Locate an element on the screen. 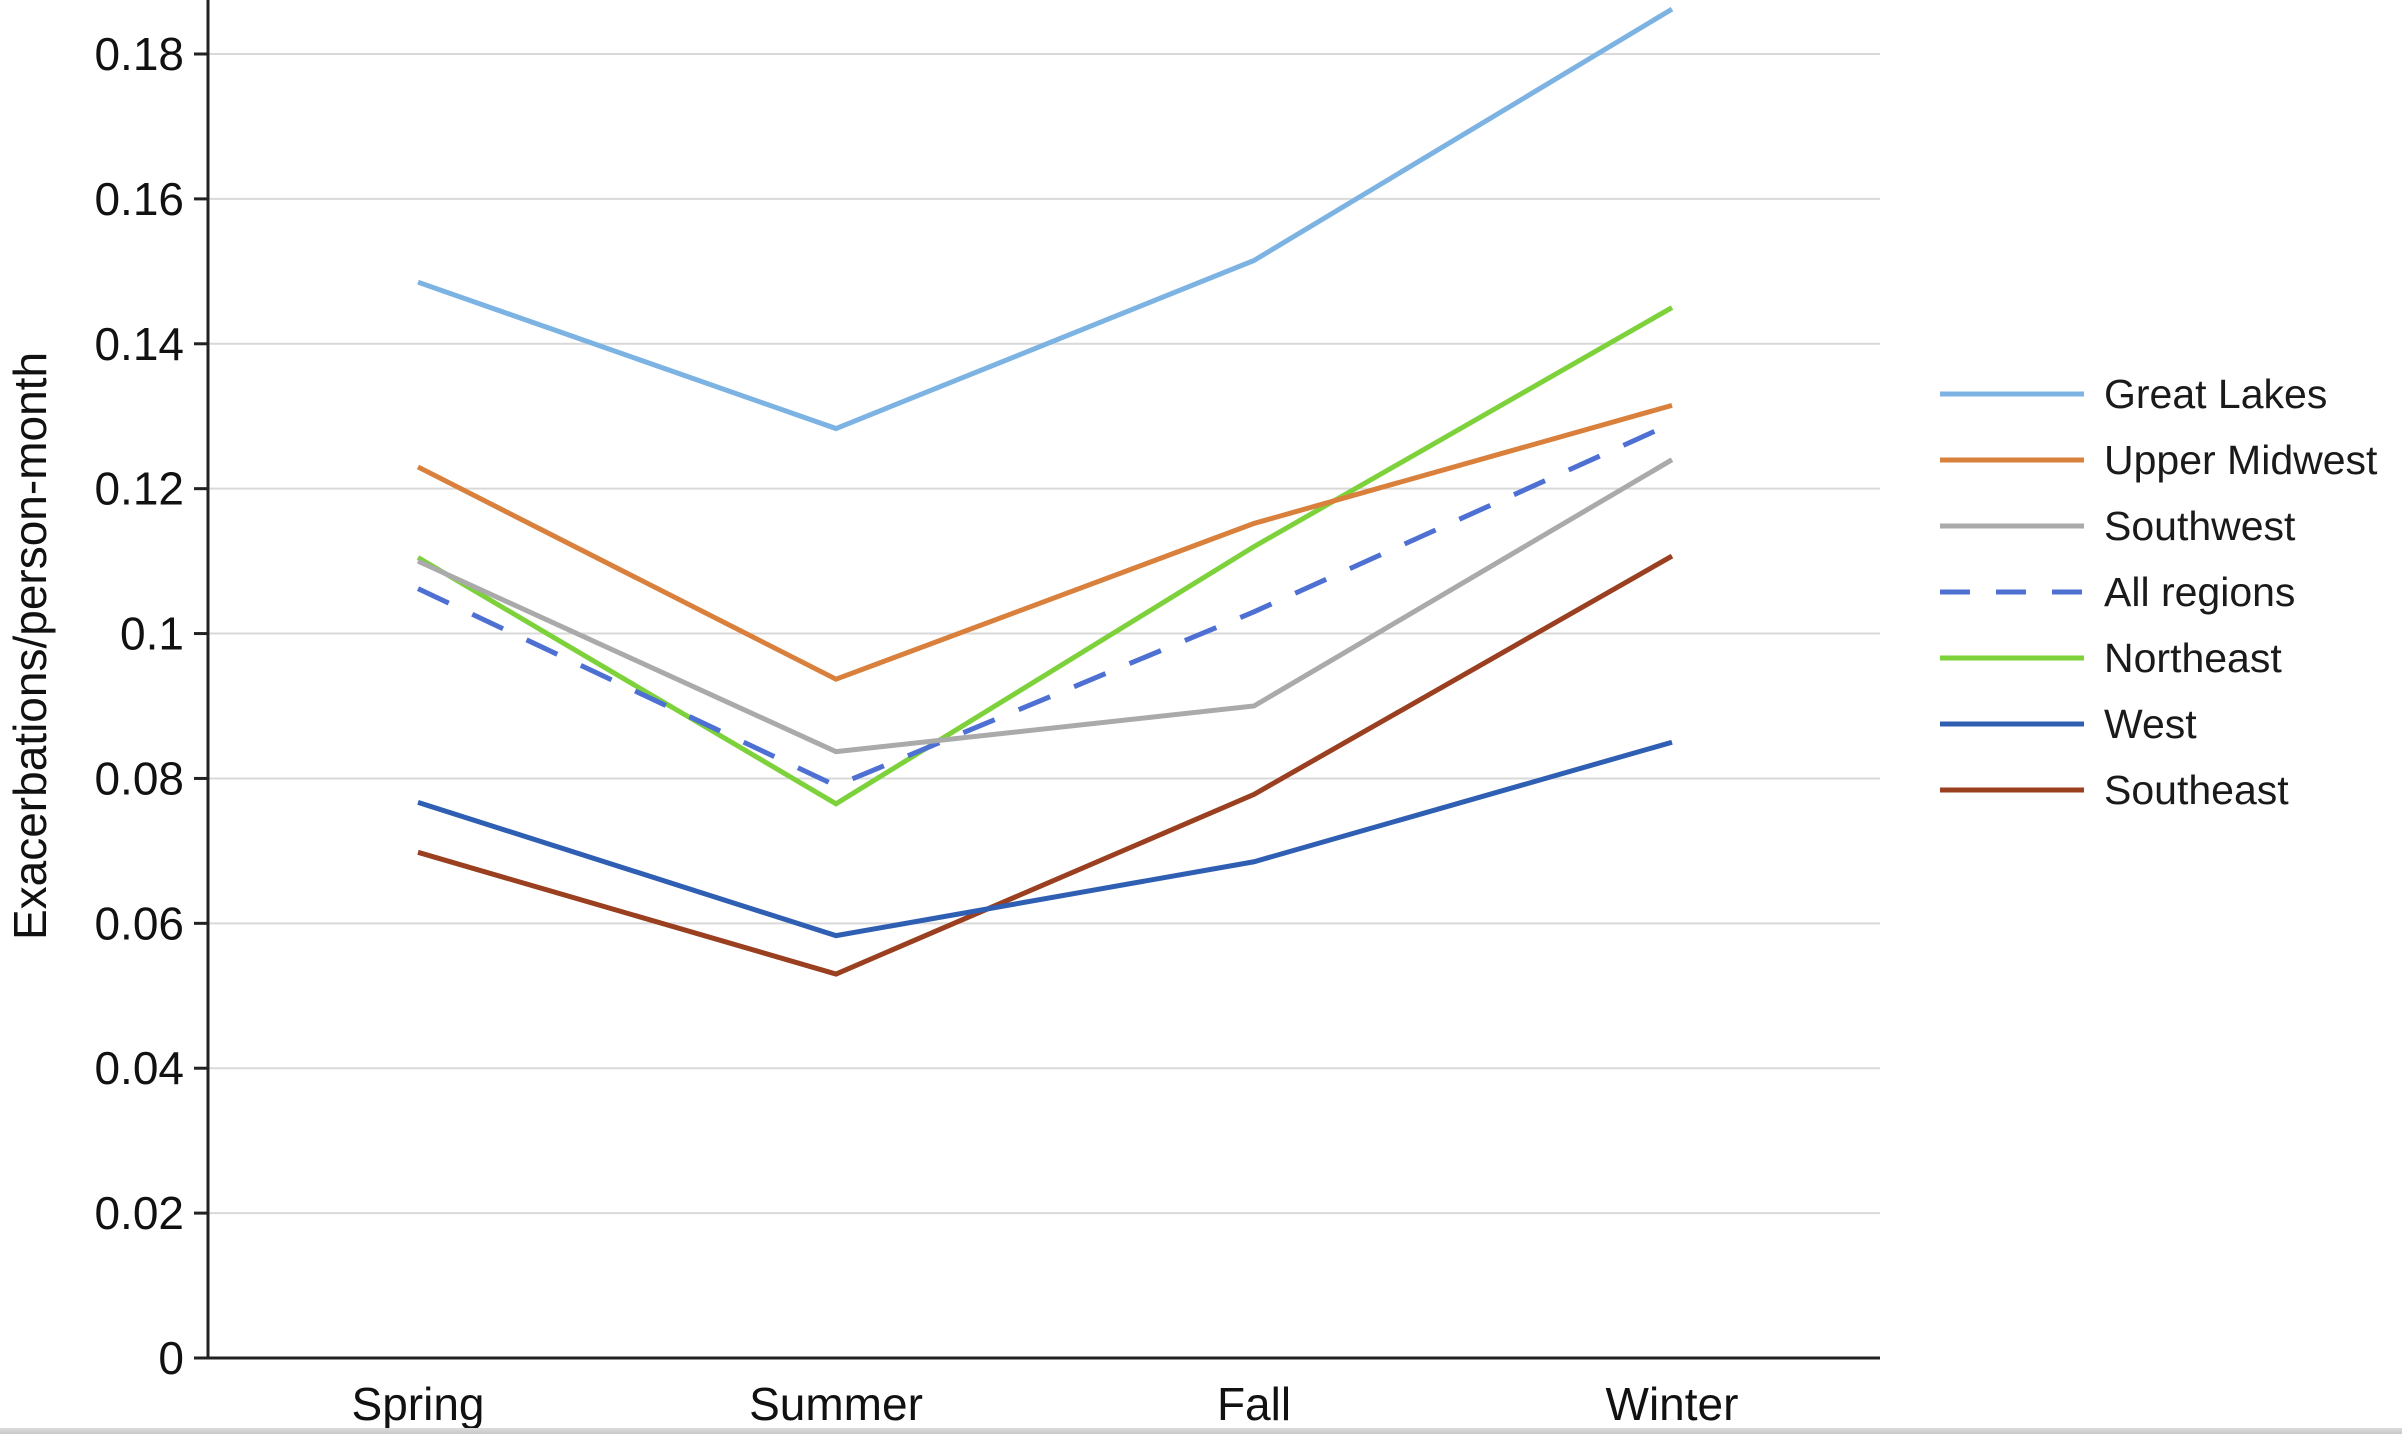 The width and height of the screenshot is (2402, 1434). x-tick-label: Summer is located at coordinates (836, 1404).